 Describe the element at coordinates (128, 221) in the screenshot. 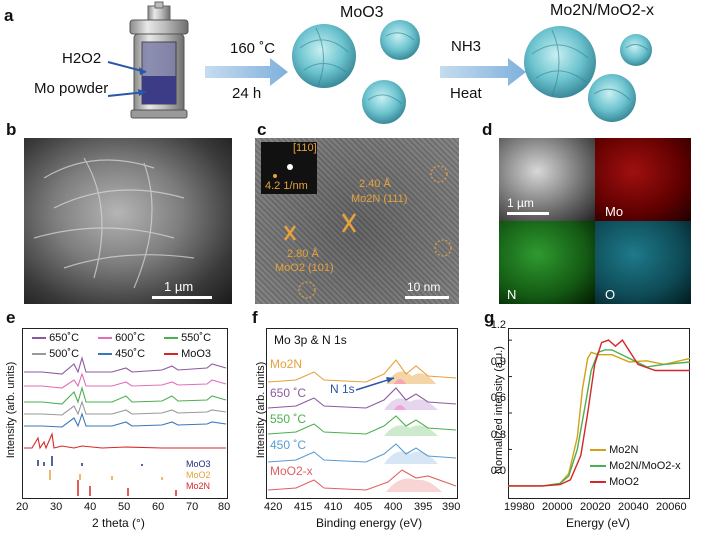

I see `sem-image: 1 µm` at that location.